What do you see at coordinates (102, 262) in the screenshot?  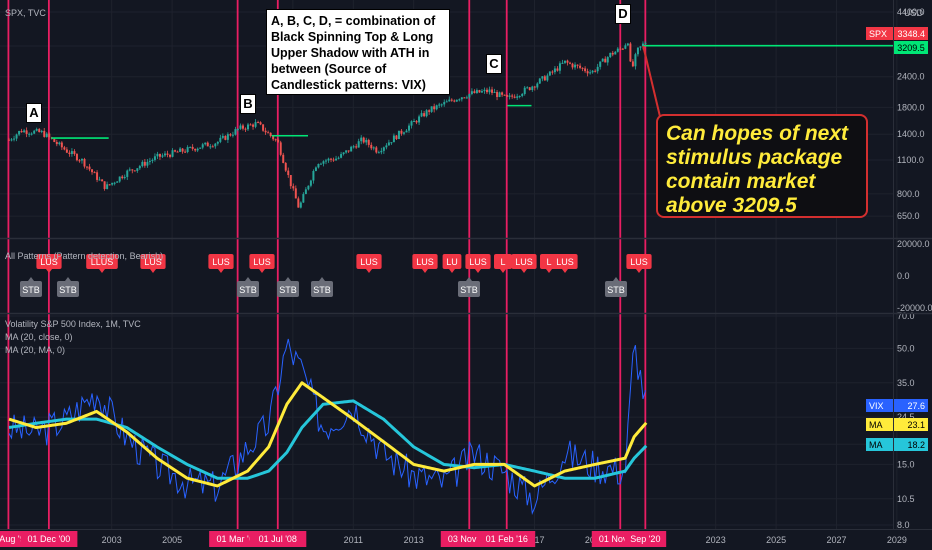 I see `lus-marker: LLUS` at bounding box center [102, 262].